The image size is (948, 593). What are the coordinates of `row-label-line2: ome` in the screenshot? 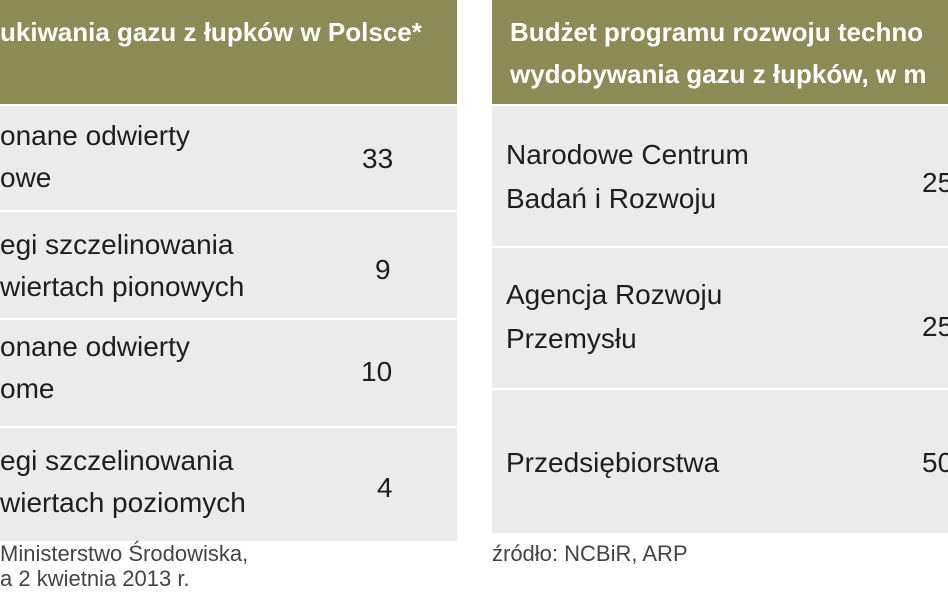 It's located at (27, 388).